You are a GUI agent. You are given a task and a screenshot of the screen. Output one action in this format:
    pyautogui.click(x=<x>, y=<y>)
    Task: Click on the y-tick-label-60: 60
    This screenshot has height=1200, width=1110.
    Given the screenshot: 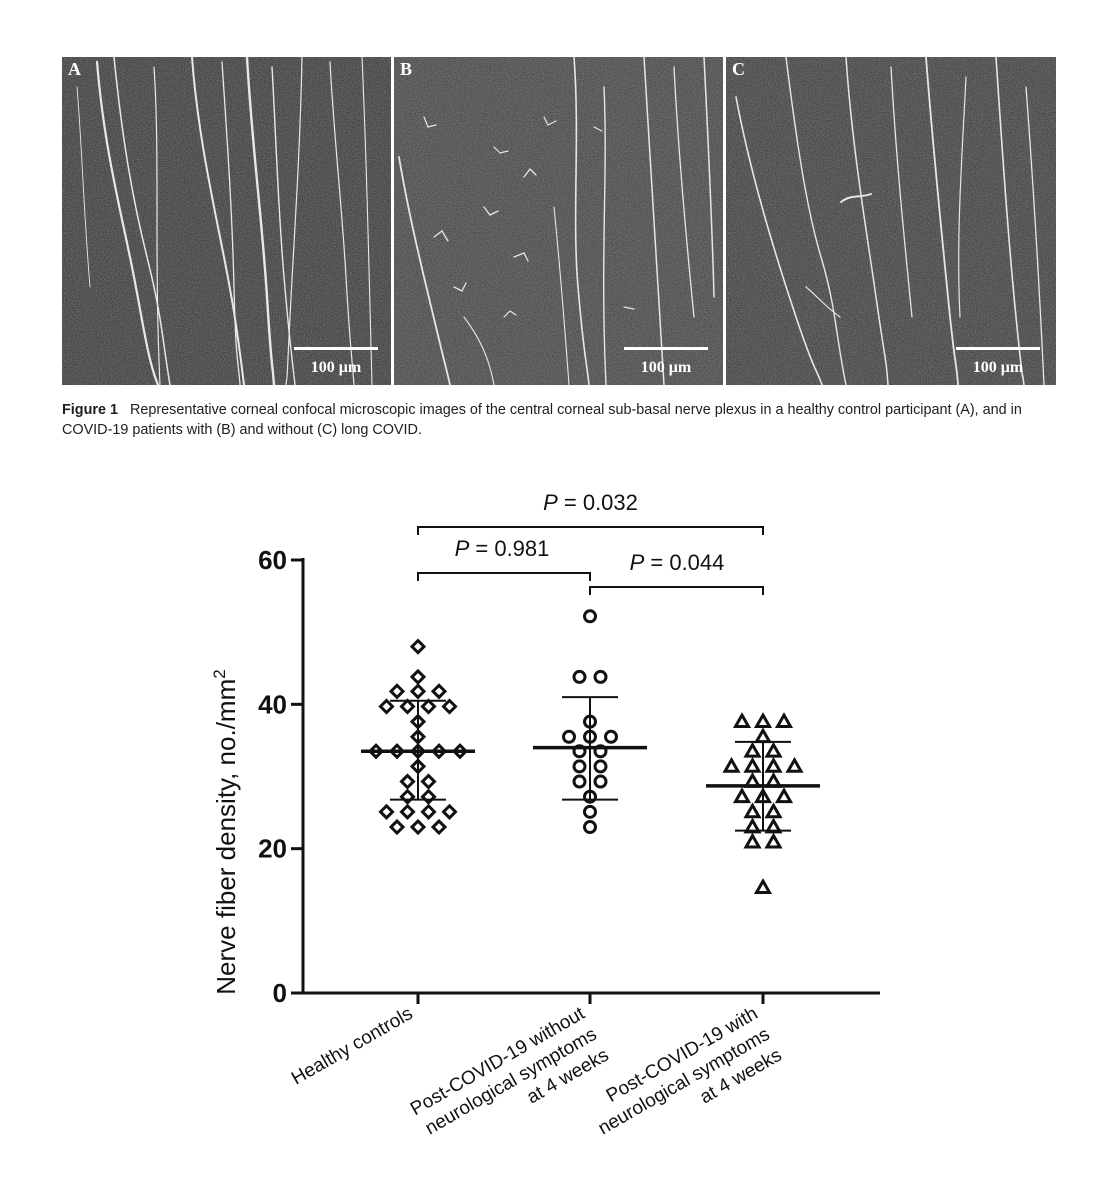 What is the action you would take?
    pyautogui.click(x=272, y=560)
    